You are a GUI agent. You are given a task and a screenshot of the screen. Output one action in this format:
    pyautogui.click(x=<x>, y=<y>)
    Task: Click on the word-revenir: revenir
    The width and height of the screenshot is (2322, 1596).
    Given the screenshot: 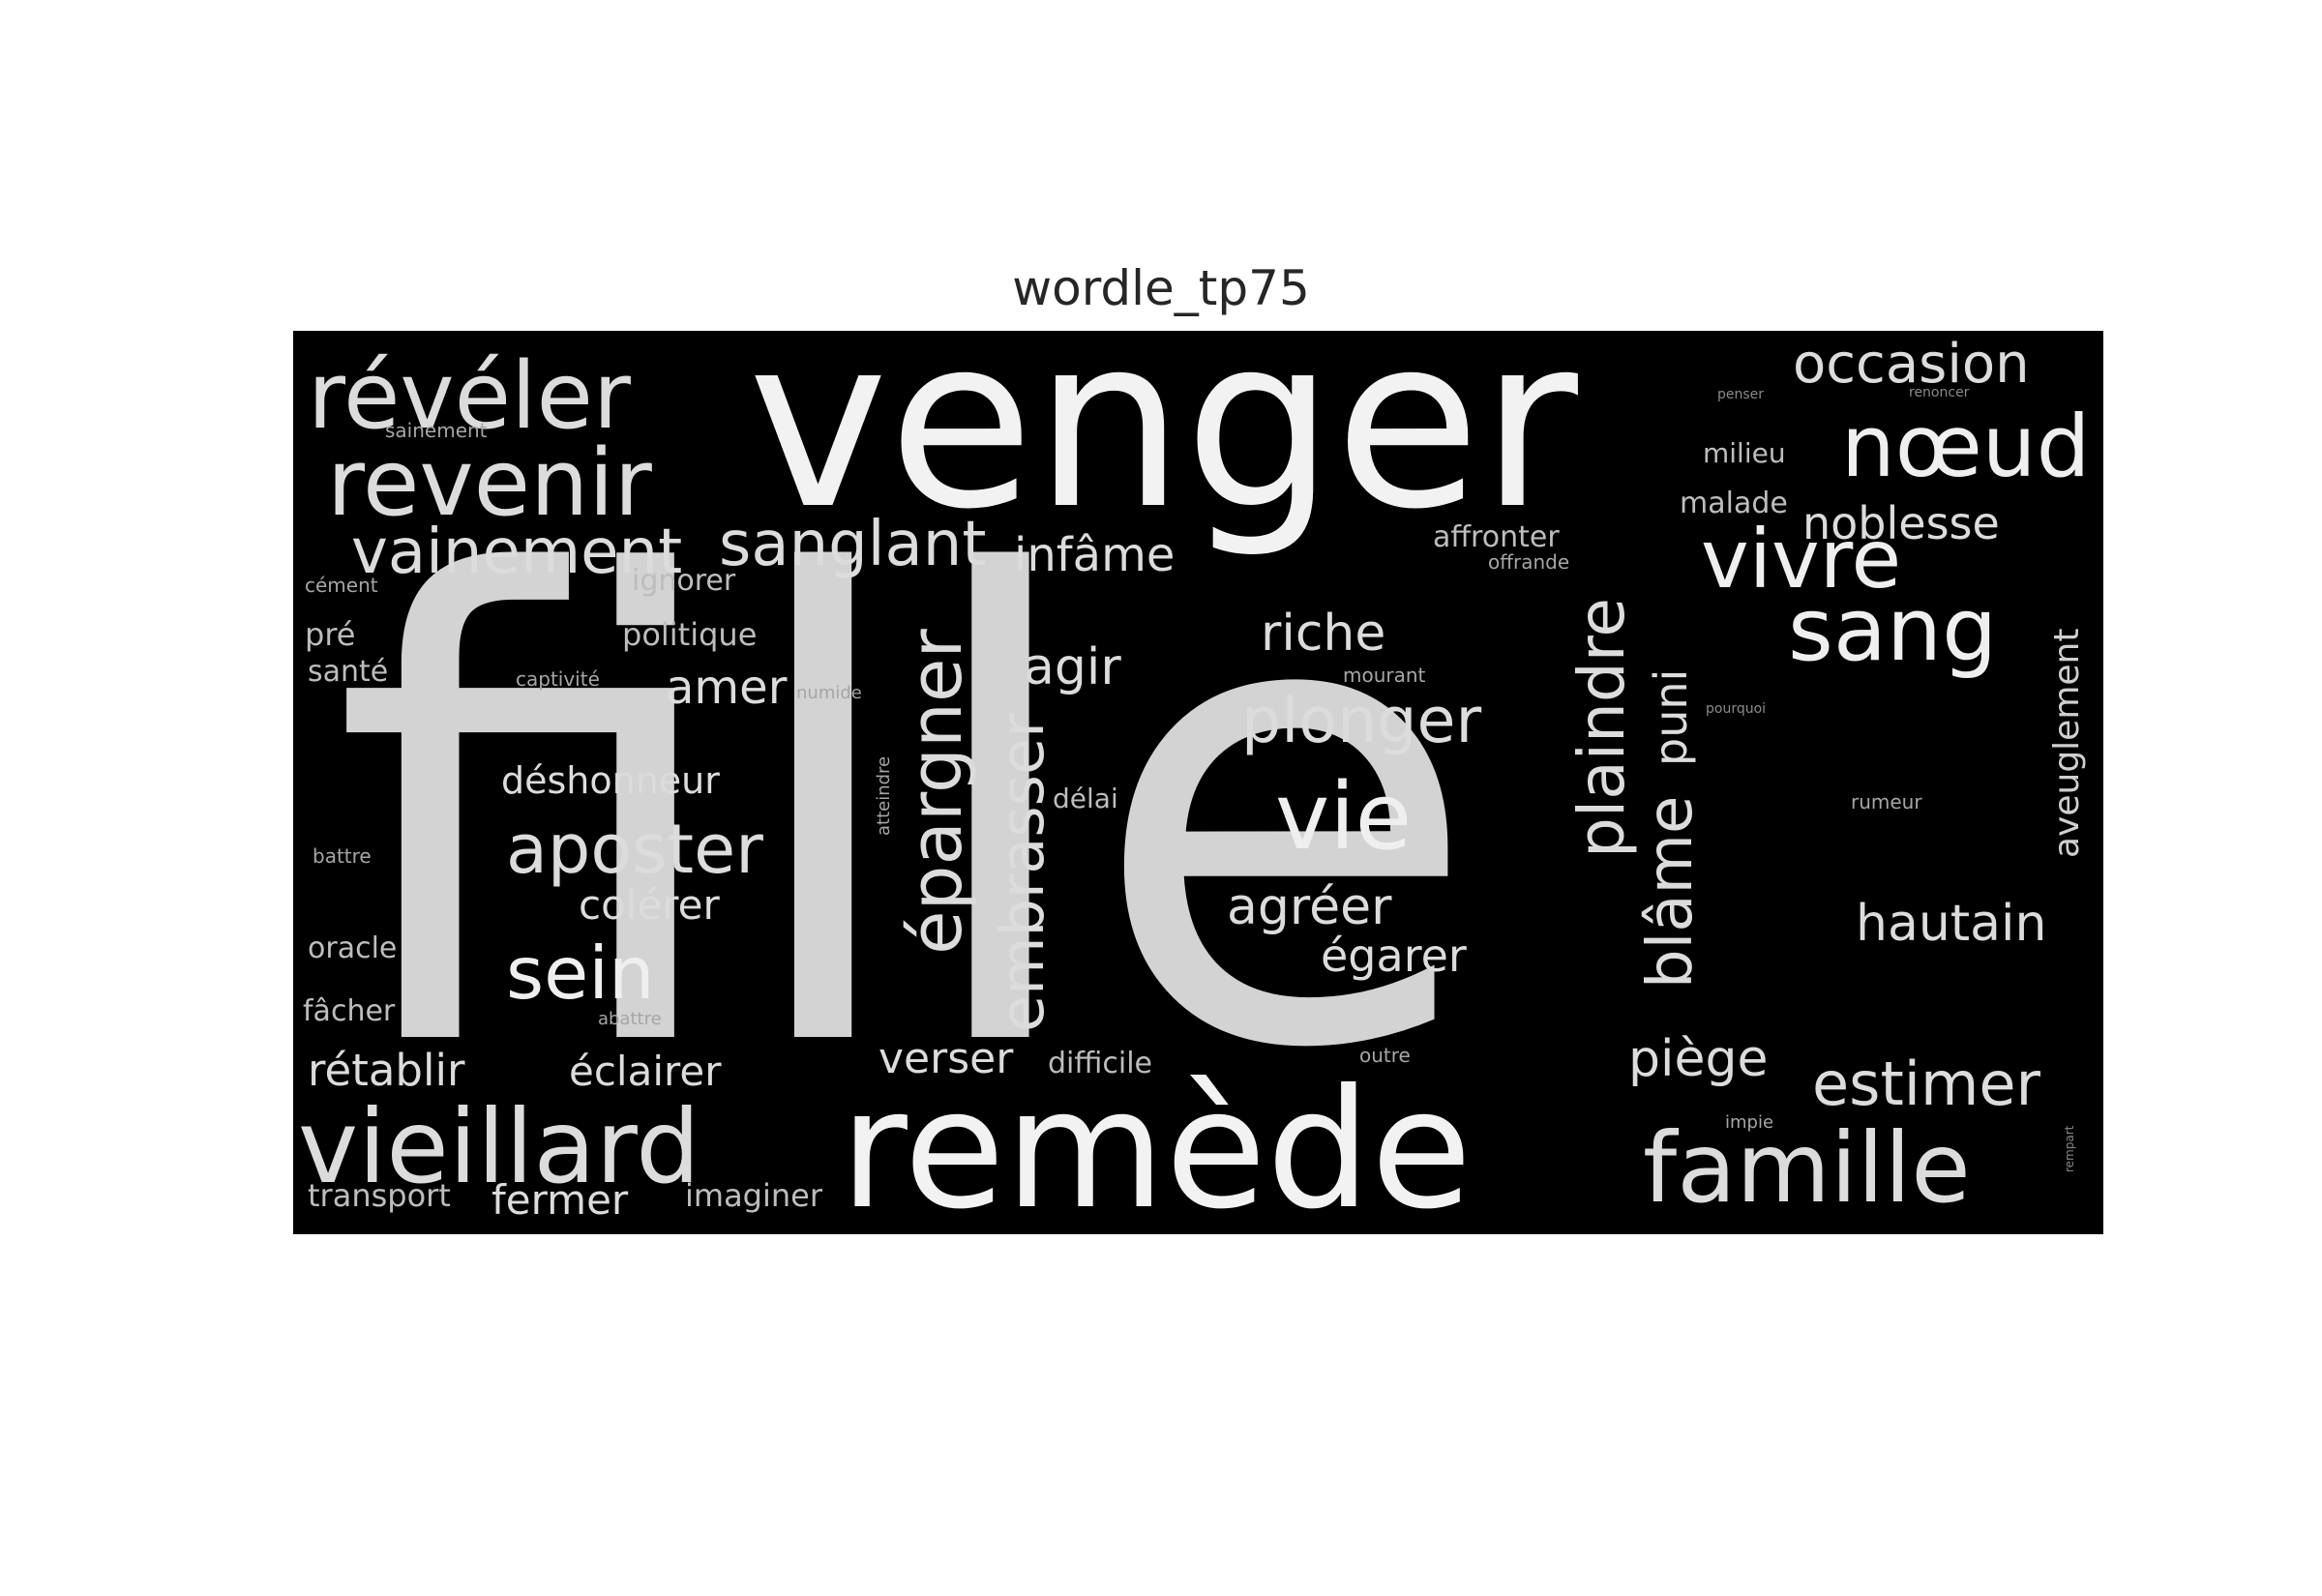 What is the action you would take?
    pyautogui.click(x=490, y=483)
    